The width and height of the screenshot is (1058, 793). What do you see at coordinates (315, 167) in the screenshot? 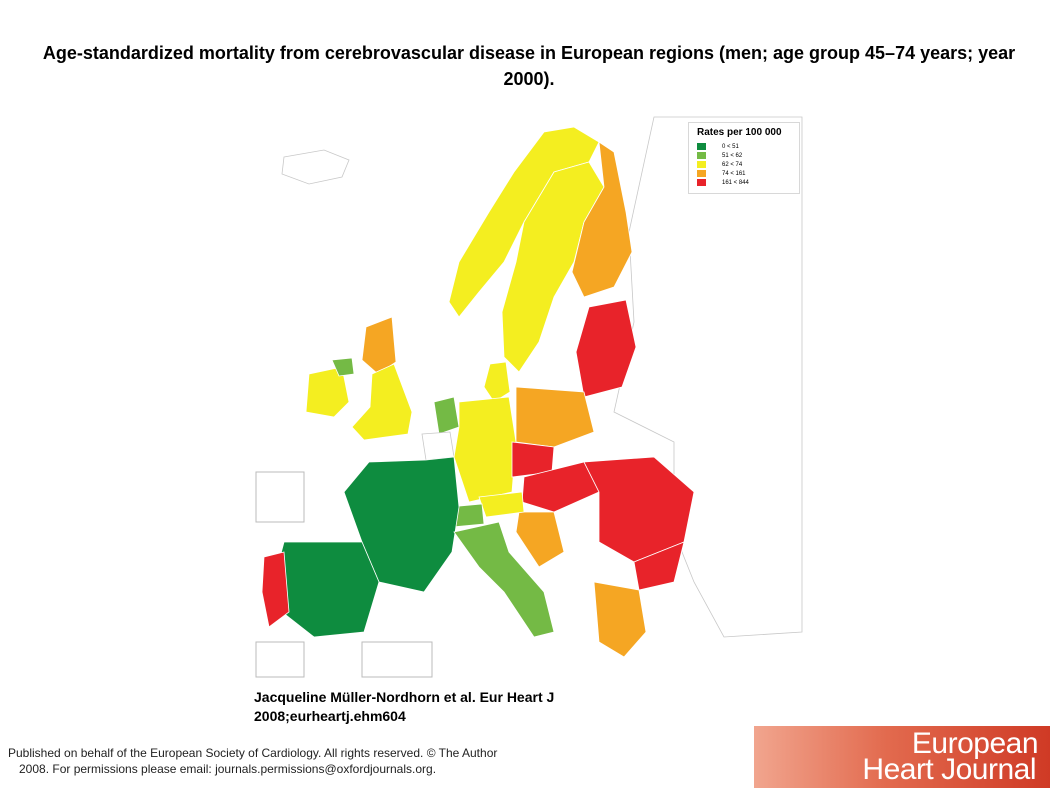
I see `region-iceland` at bounding box center [315, 167].